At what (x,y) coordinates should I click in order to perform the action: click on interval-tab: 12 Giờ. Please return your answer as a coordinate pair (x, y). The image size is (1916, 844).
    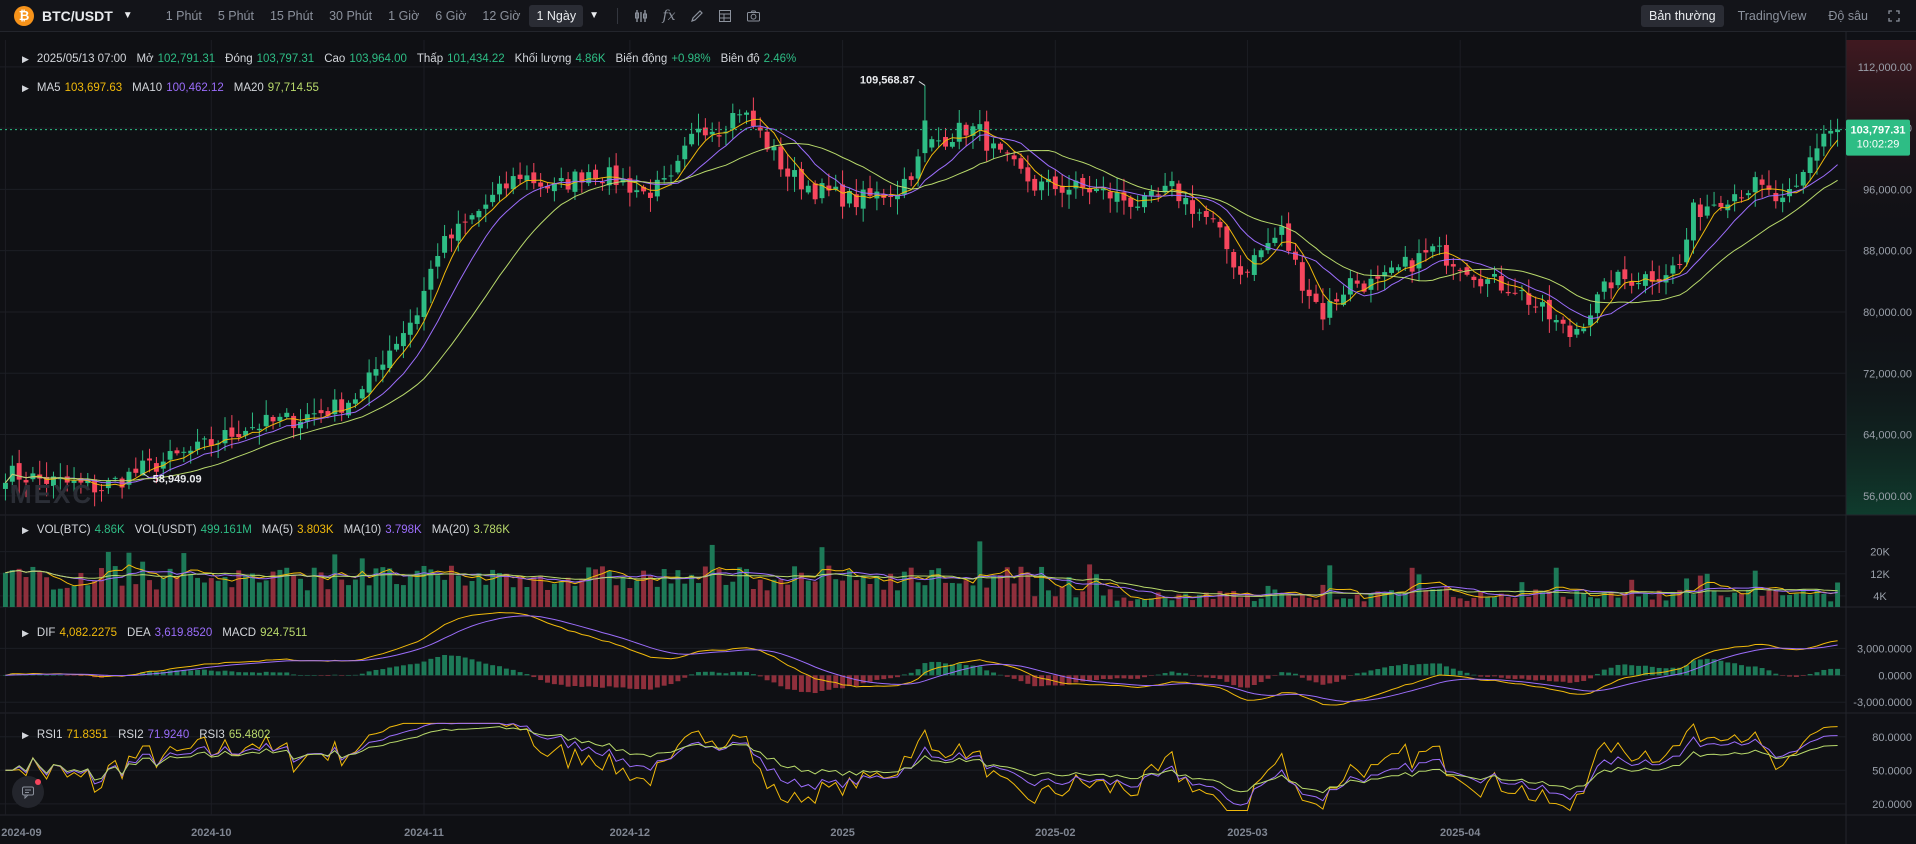
    Looking at the image, I should click on (501, 15).